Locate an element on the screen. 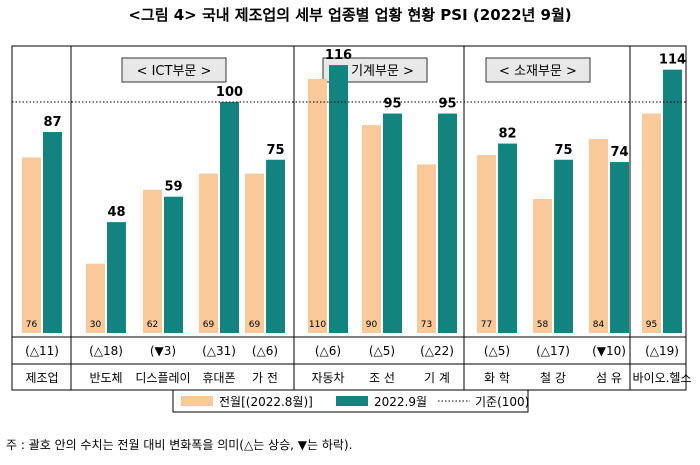  category-label: 디스플레이 is located at coordinates (162, 378).